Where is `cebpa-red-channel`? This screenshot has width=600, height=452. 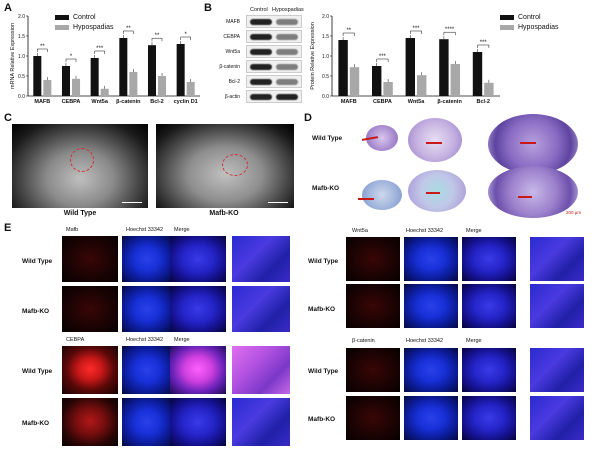
cebpa-red-channel is located at coordinates (90, 422).